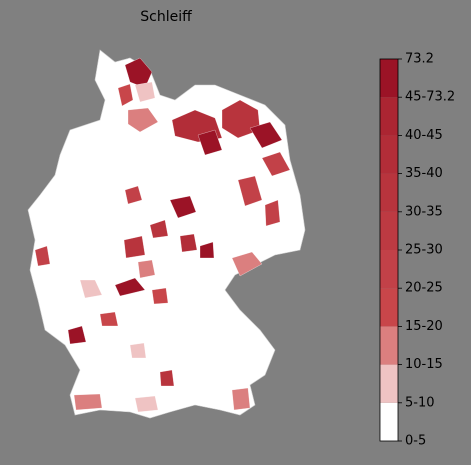 The height and width of the screenshot is (465, 471). What do you see at coordinates (424, 250) in the screenshot?
I see `colorbar-tick-label: 25-30` at bounding box center [424, 250].